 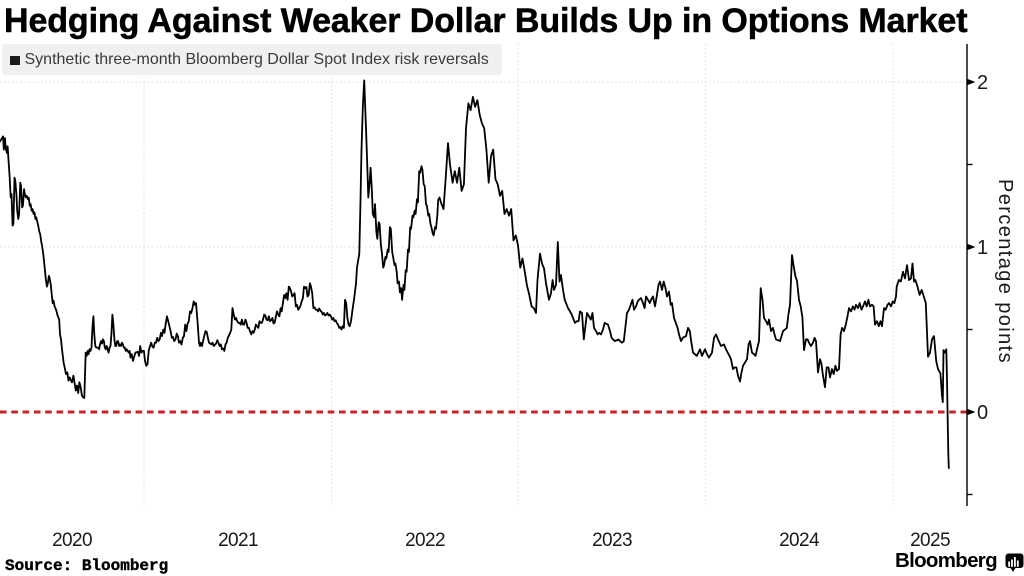 I want to click on svg-text: 1, so click(x=982, y=248).